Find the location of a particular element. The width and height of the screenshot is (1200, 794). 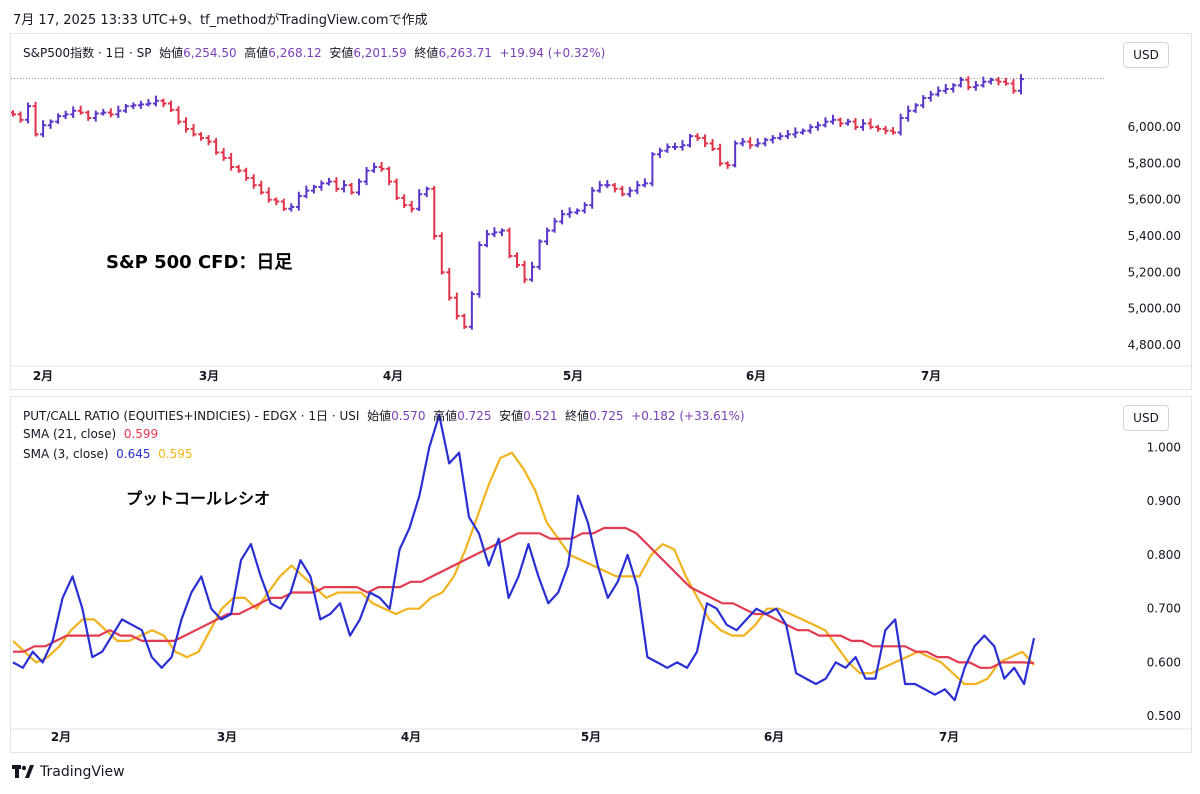

pcr-y-tick: 0.500 is located at coordinates (1164, 716).